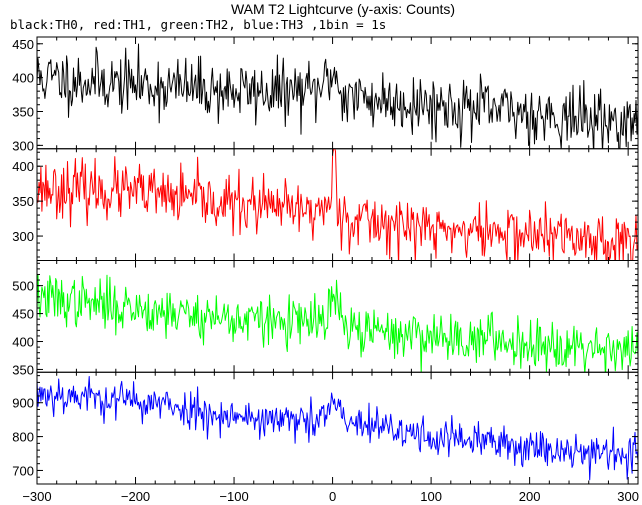  What do you see at coordinates (343, 9) in the screenshot?
I see `chart-title: WAM T2 Lightcurve (y-axis: Counts)` at bounding box center [343, 9].